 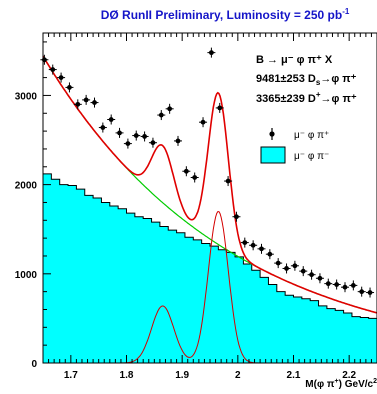 What do you see at coordinates (294, 146) in the screenshot?
I see `legend: μ⁻ φ π⁺ μ⁻ φ π⁻` at bounding box center [294, 146].